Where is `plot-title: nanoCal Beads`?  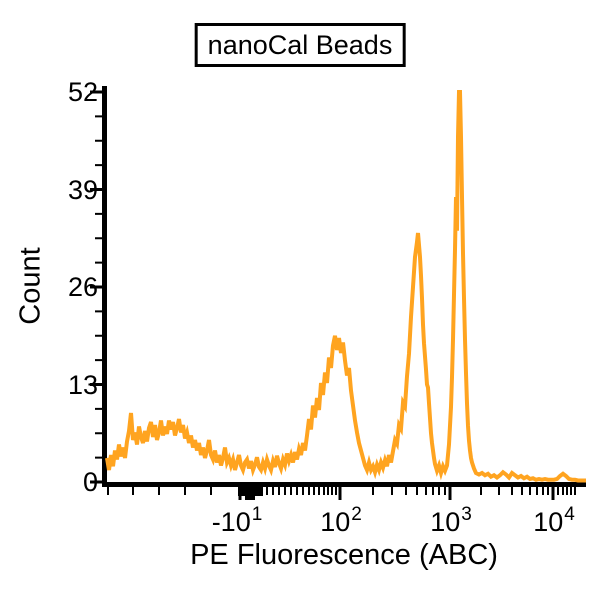 plot-title: nanoCal Beads is located at coordinates (300, 45).